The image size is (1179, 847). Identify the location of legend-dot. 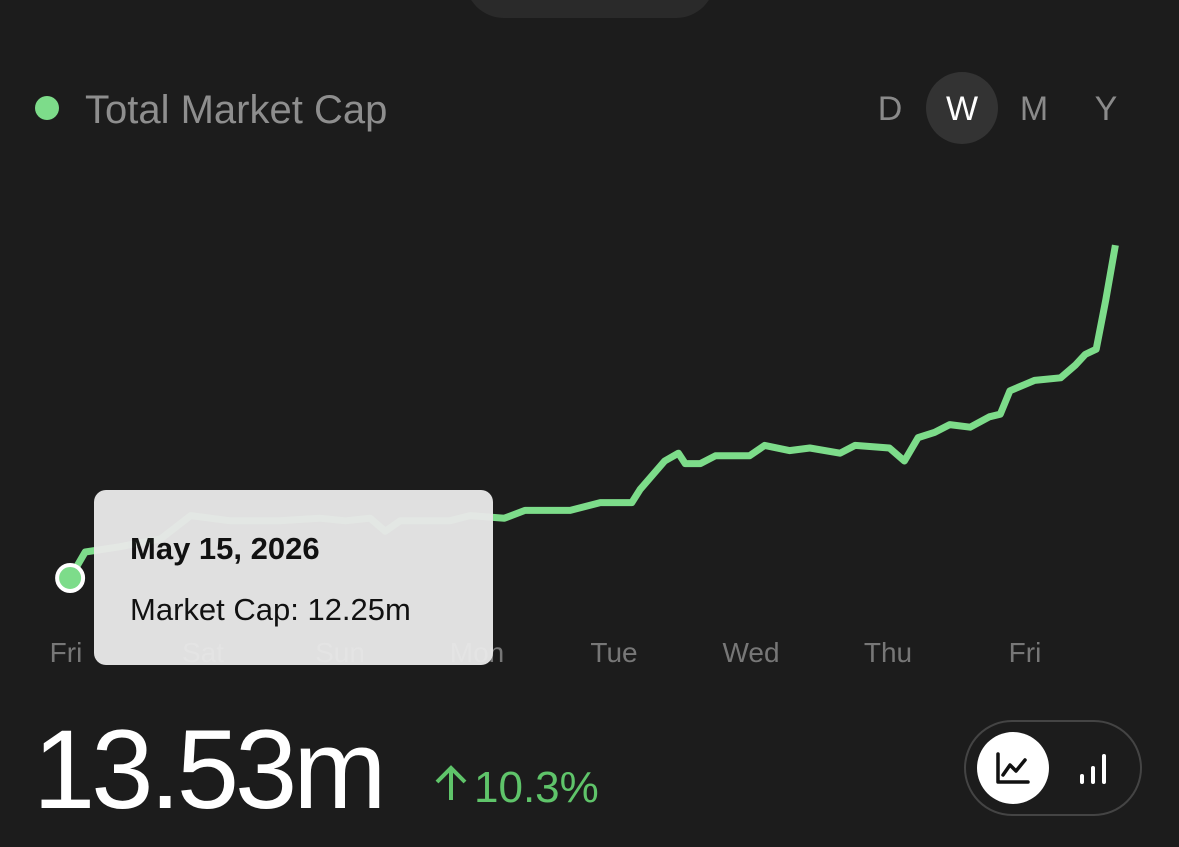
(47, 108).